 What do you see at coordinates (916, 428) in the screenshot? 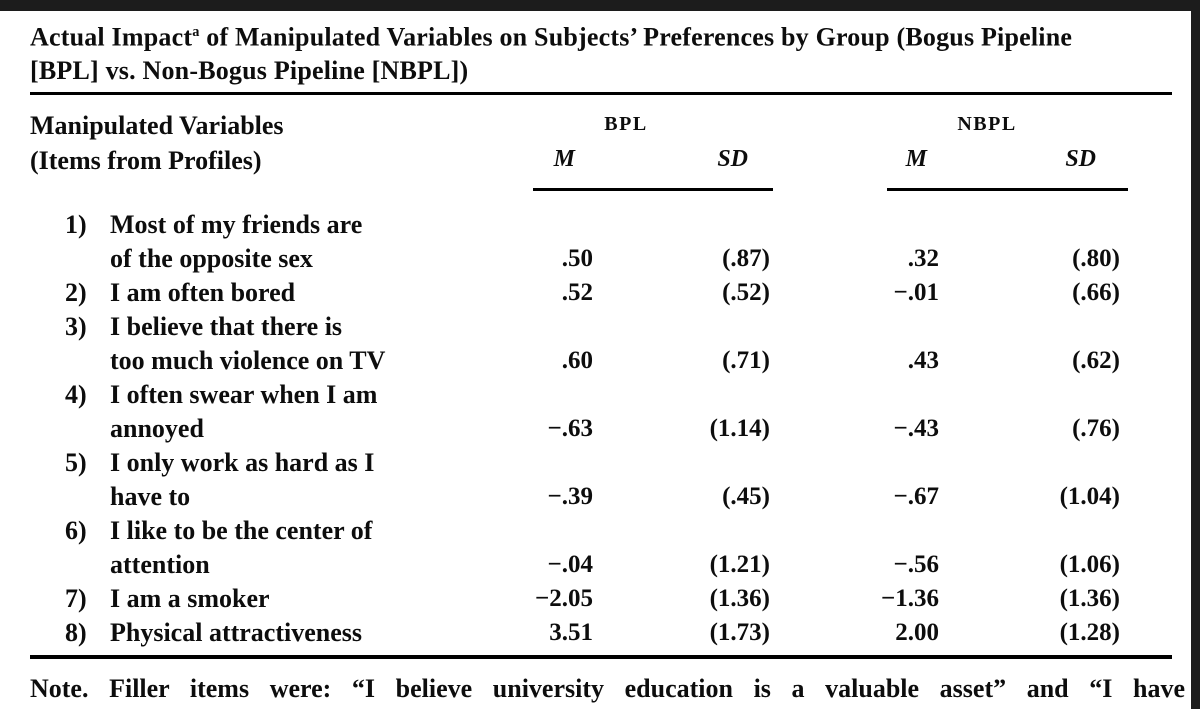
I see `value-nbpl-mean: −.43` at bounding box center [916, 428].